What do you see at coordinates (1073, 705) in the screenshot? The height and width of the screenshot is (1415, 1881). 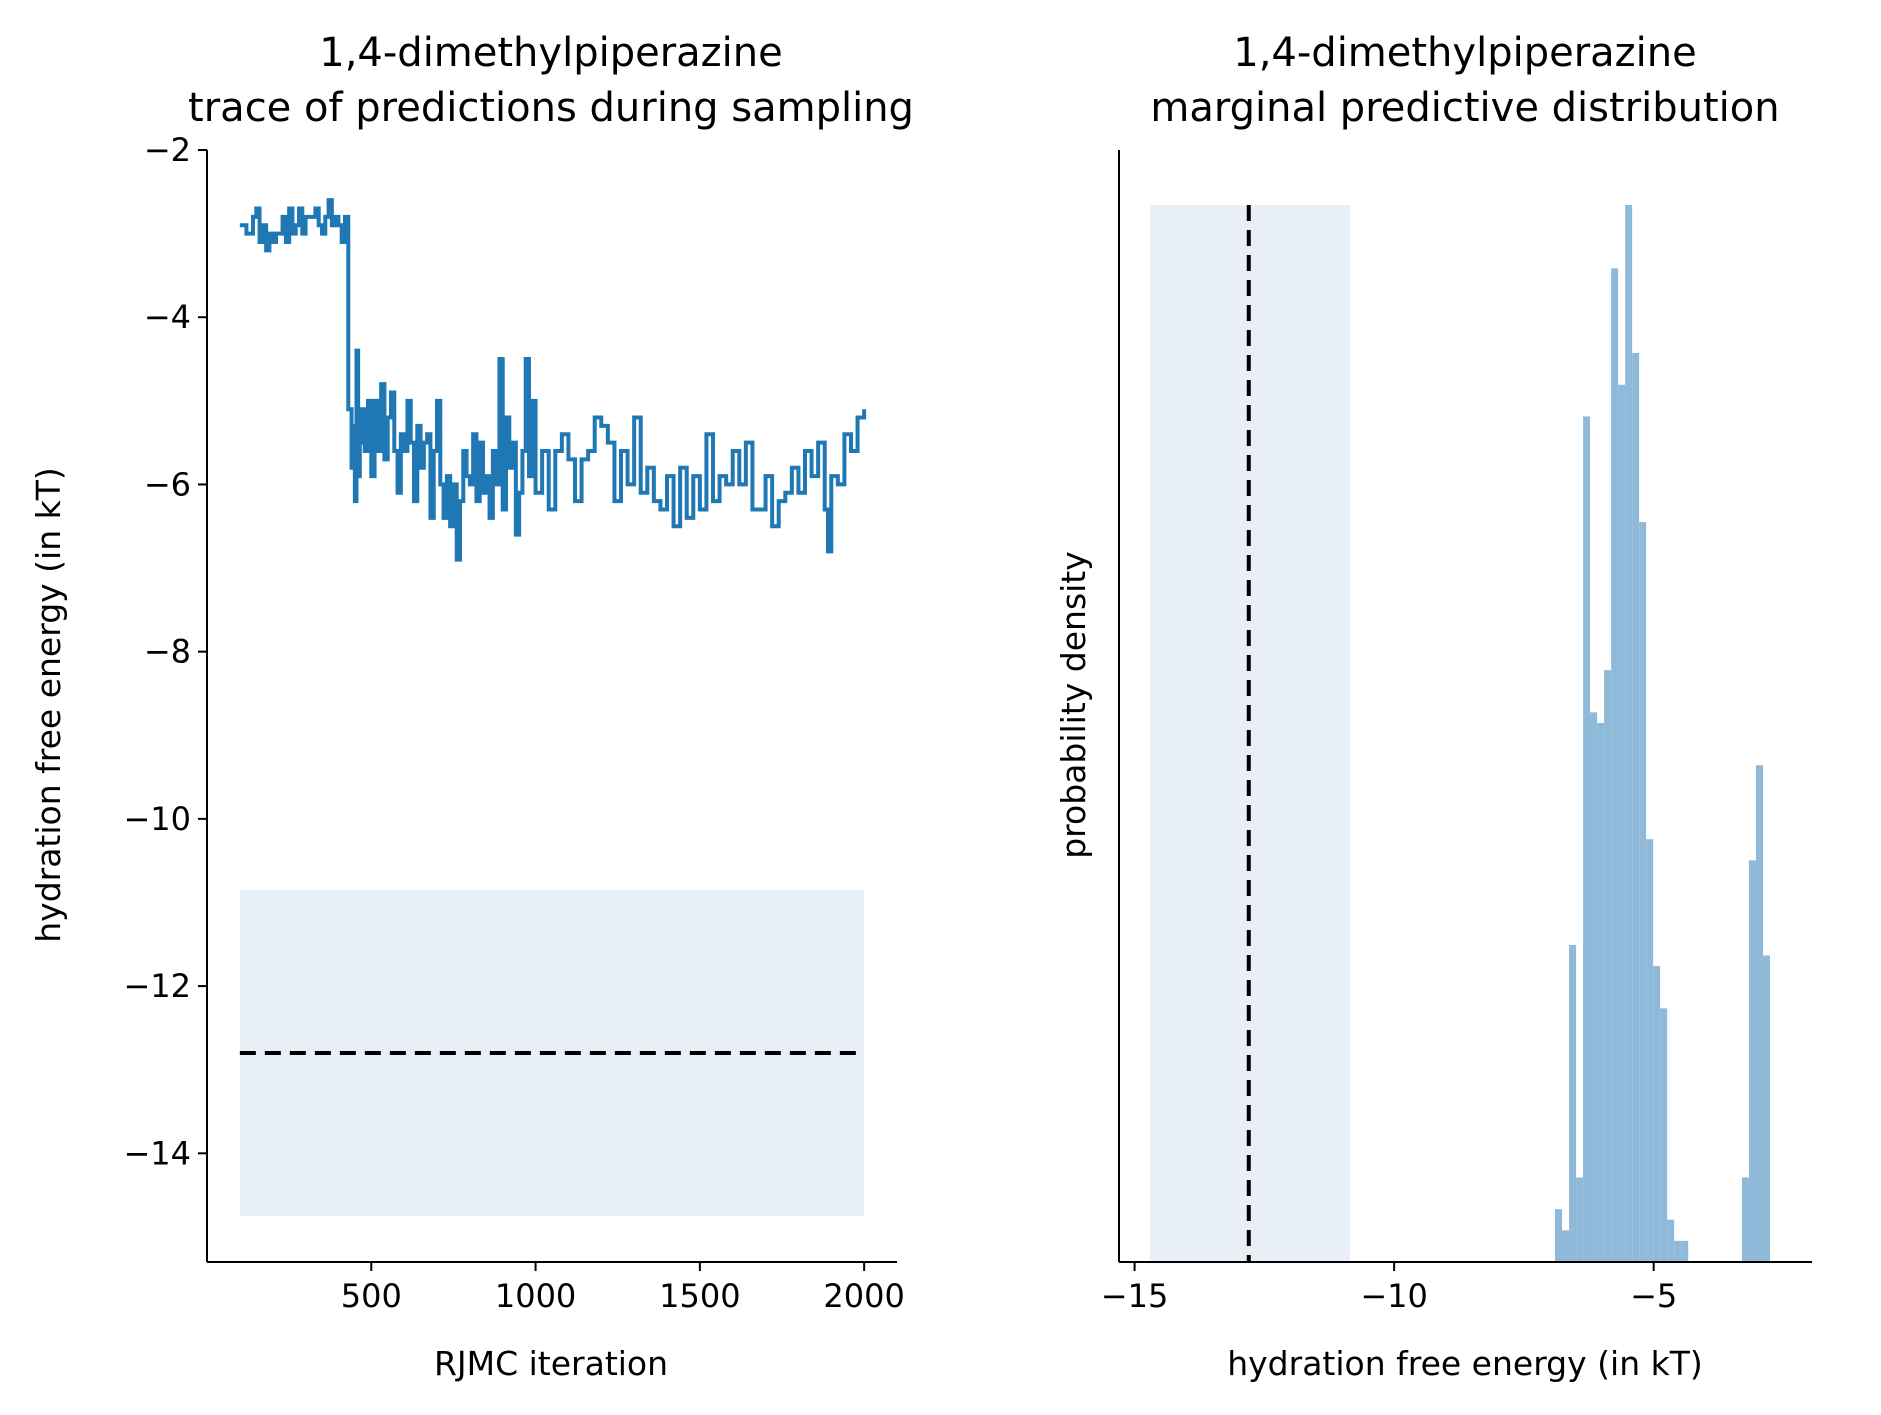 I see `distribution-y-axis-label: probability density` at bounding box center [1073, 705].